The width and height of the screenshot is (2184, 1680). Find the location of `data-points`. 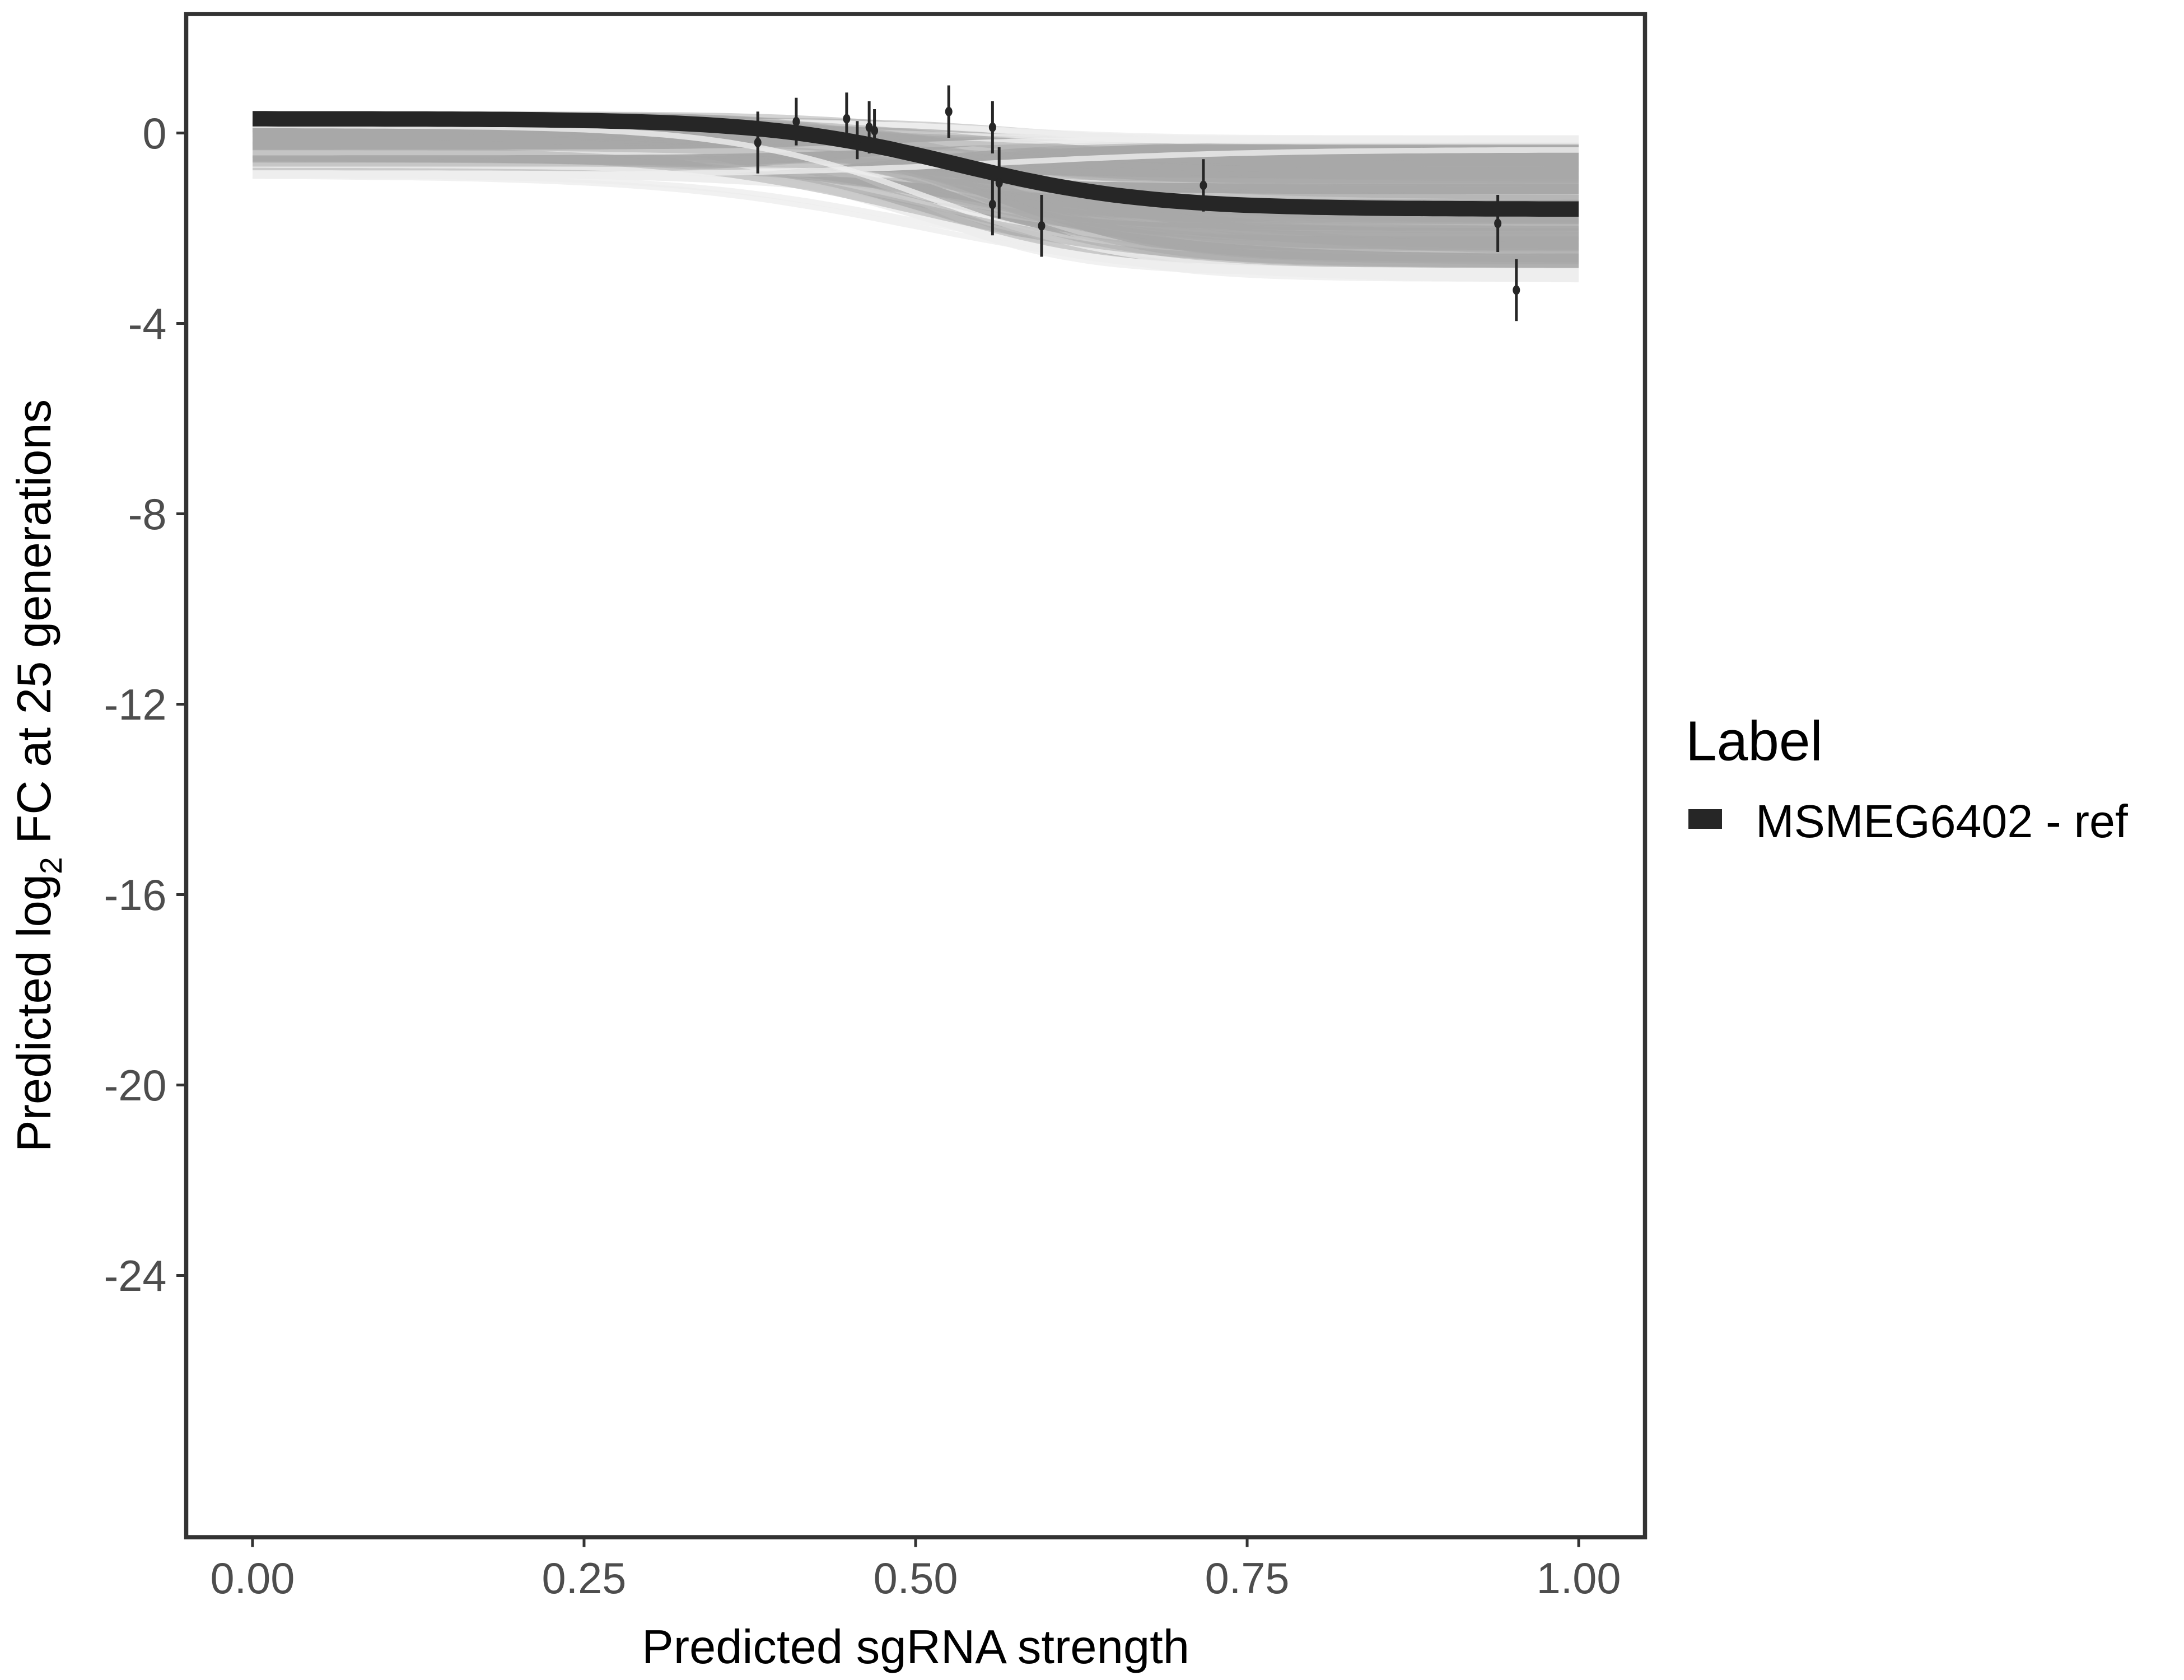

data-points is located at coordinates (1137, 203).